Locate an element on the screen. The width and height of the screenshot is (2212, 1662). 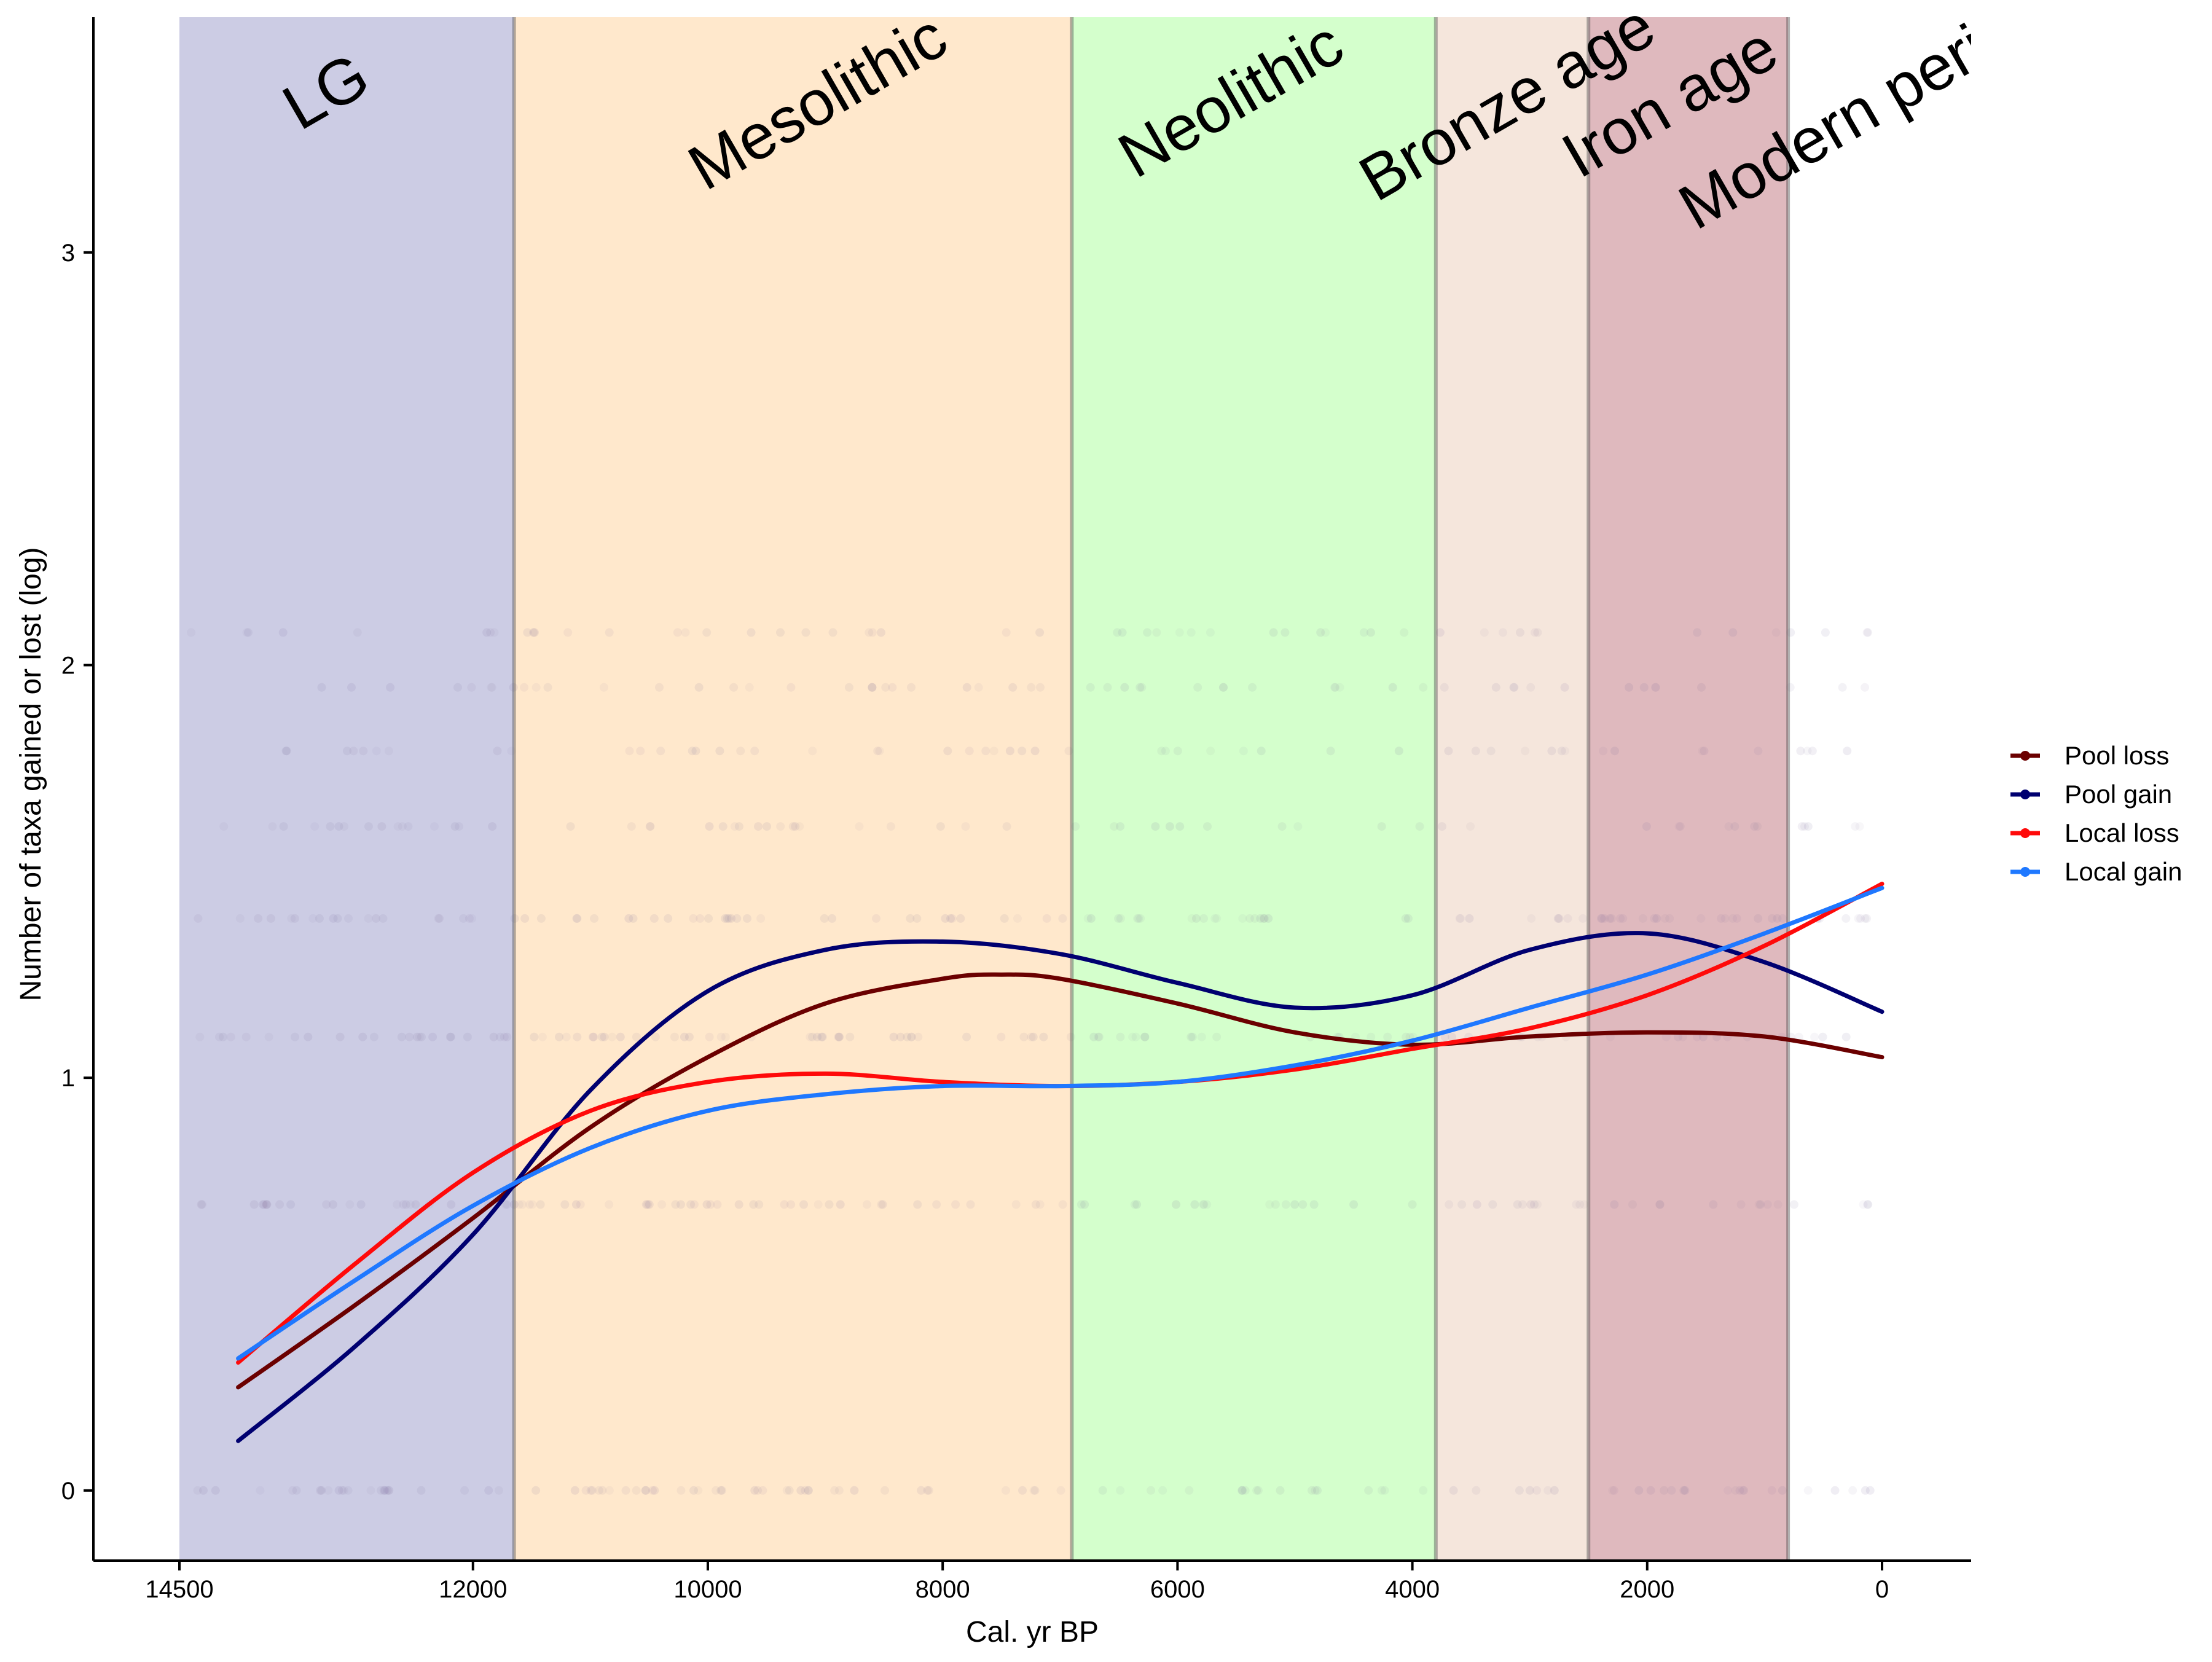
x-tick-label: 0 is located at coordinates (1882, 1589).